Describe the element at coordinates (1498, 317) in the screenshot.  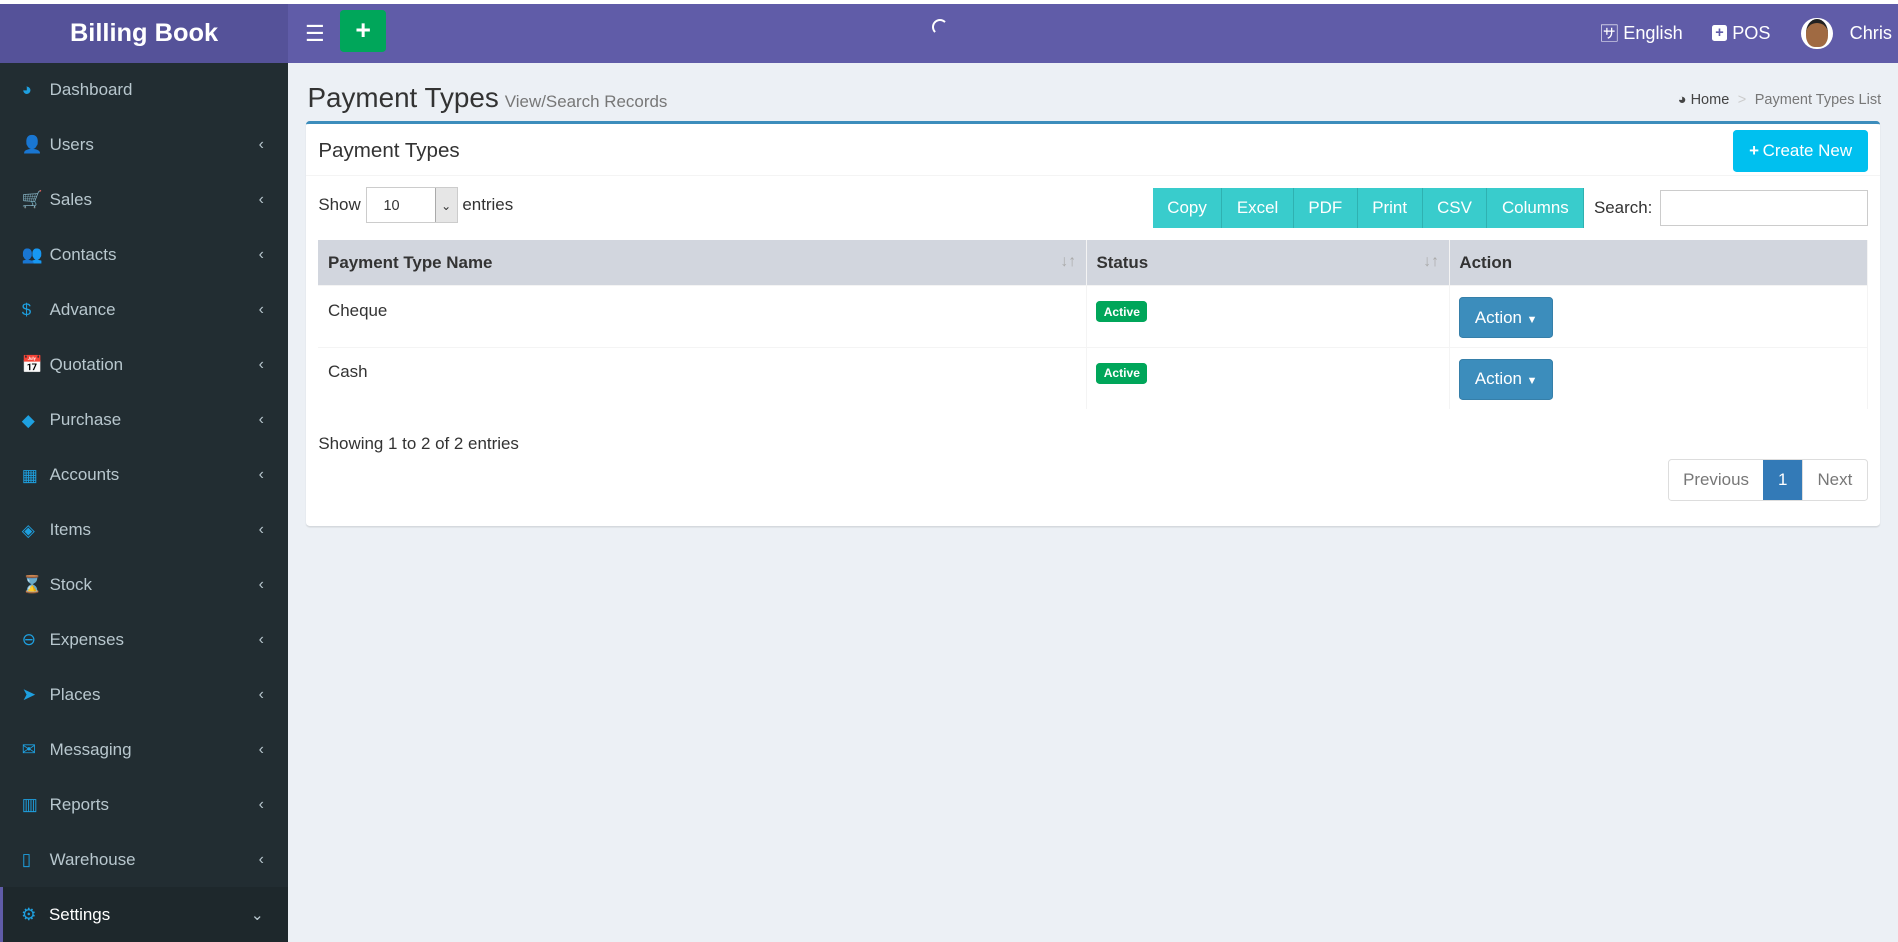
I see `action-label: Action` at that location.